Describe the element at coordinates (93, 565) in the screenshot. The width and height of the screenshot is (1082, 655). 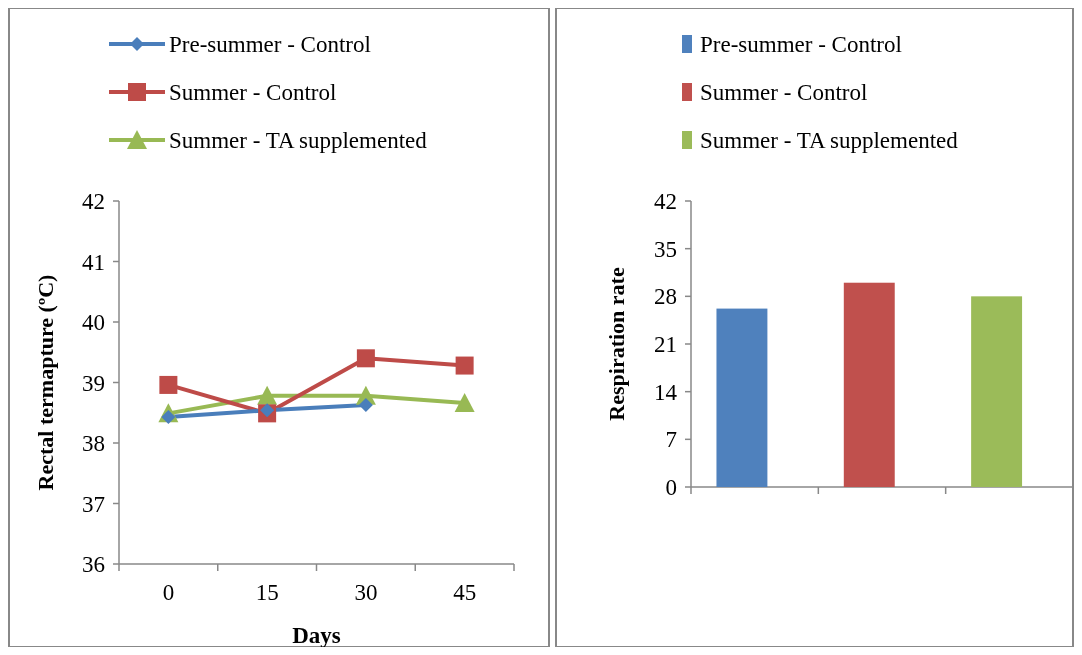
I see `y-tick-label: 36` at that location.